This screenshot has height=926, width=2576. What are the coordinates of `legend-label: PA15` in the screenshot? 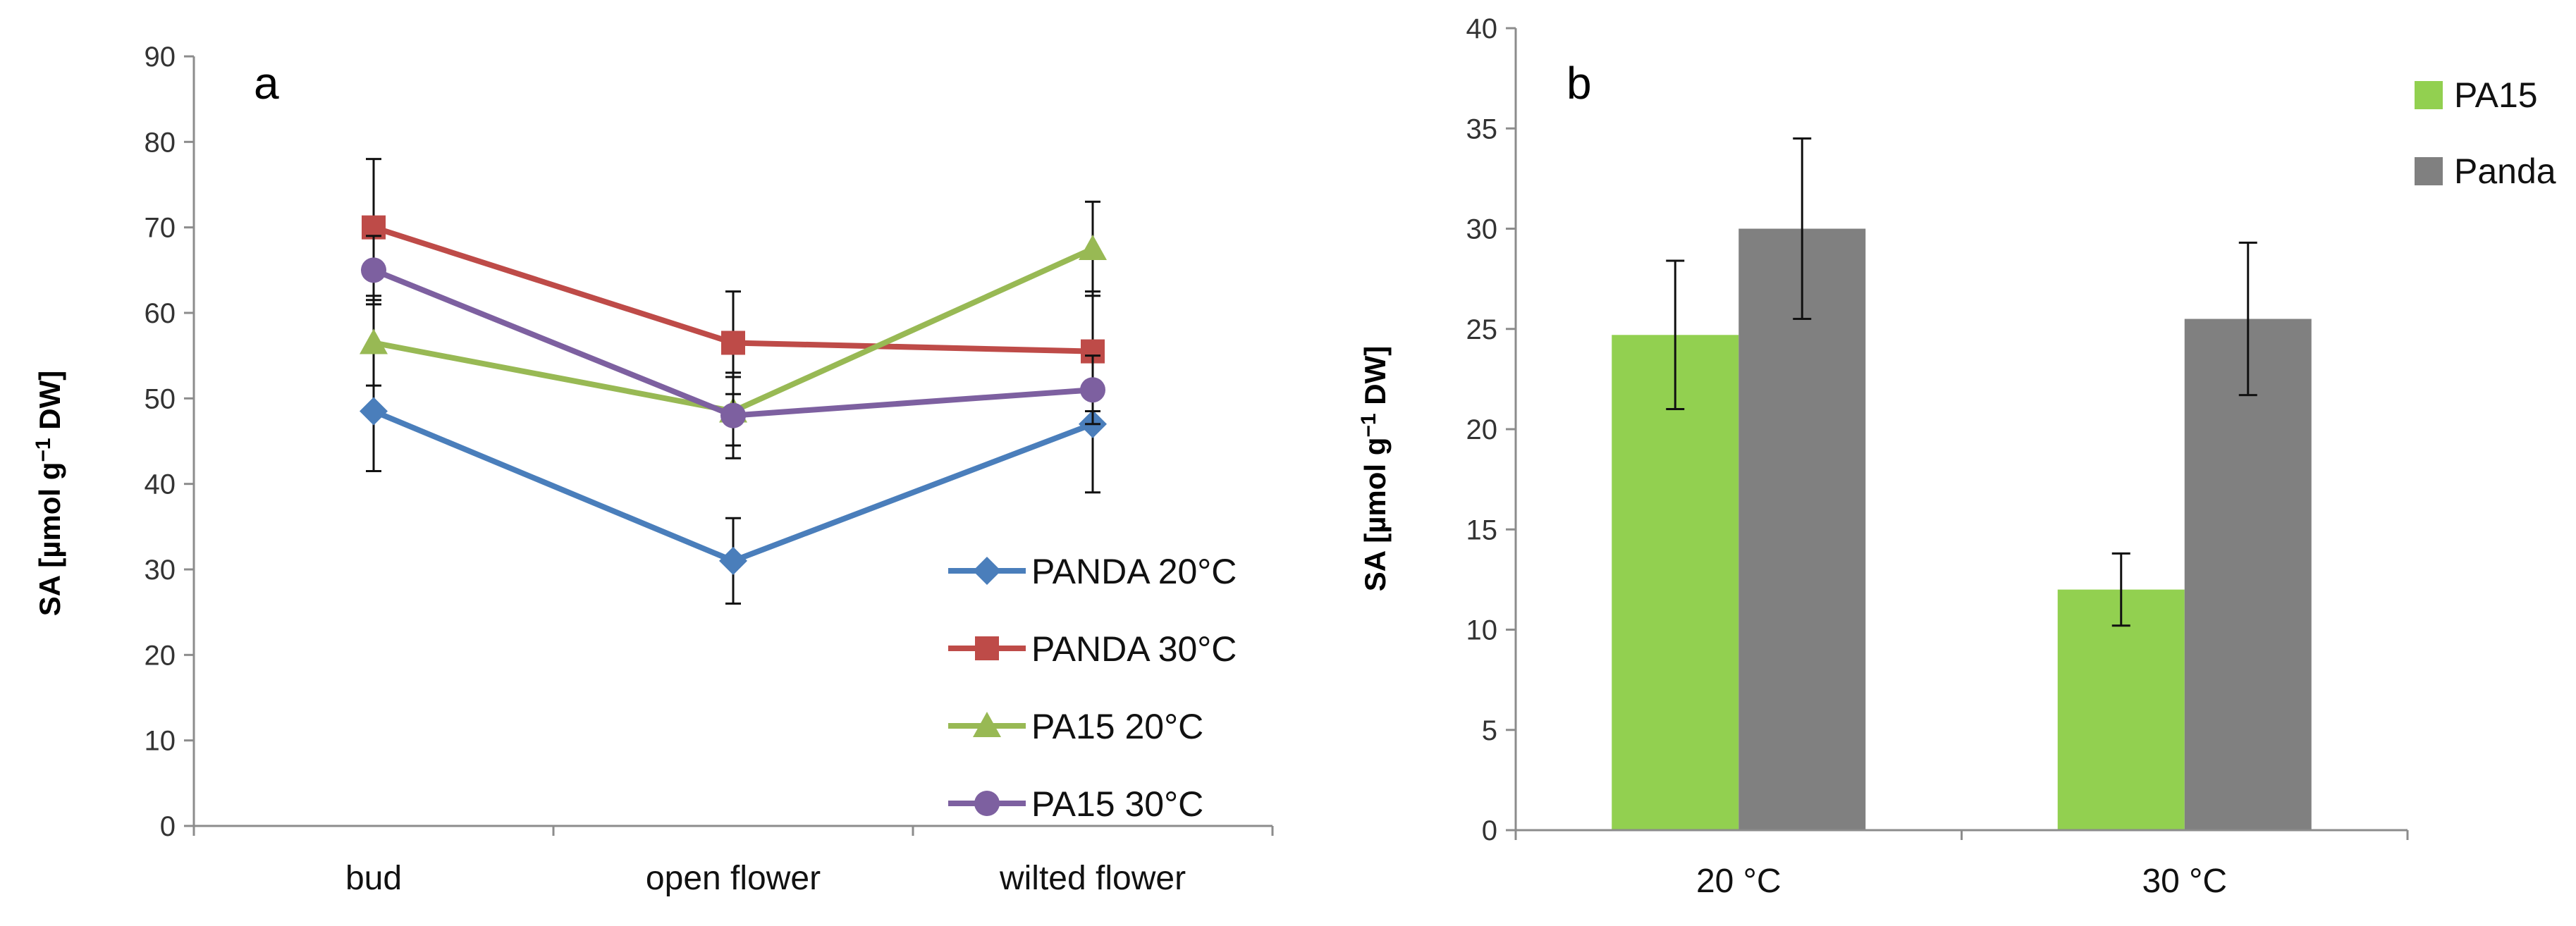 It's located at (2496, 95).